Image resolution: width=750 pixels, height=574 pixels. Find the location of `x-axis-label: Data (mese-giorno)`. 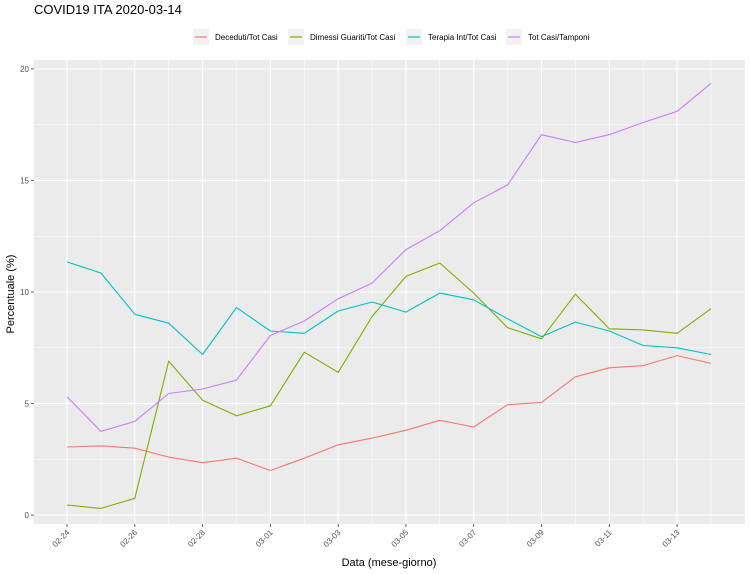

x-axis-label: Data (mese-giorno) is located at coordinates (389, 563).